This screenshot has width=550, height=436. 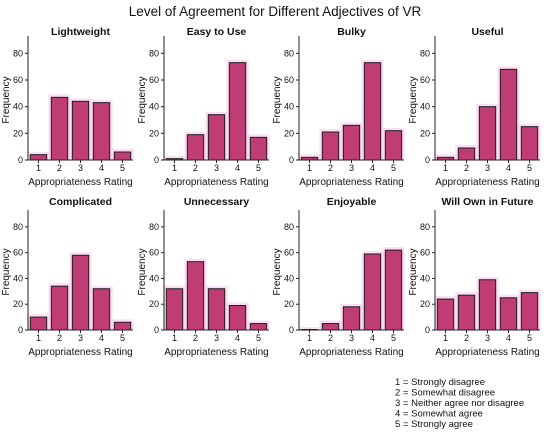 What do you see at coordinates (459, 403) in the screenshot?
I see `legend-line: 3 = Neither agree nor disagree` at bounding box center [459, 403].